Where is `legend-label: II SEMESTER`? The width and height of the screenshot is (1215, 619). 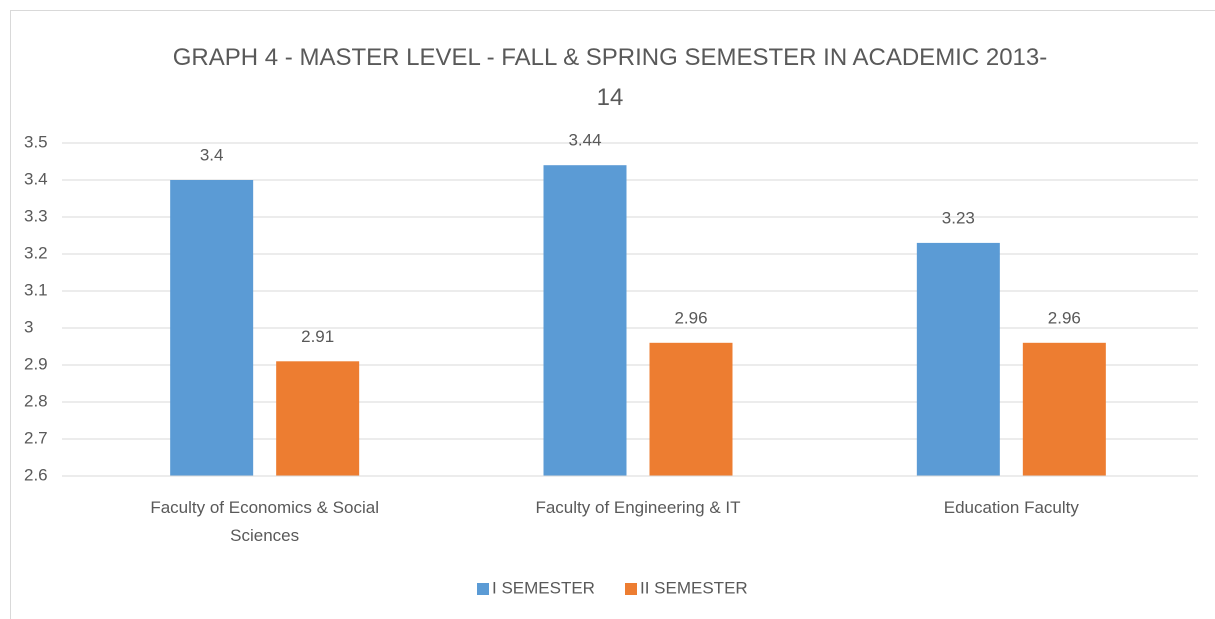 legend-label: II SEMESTER is located at coordinates (694, 587).